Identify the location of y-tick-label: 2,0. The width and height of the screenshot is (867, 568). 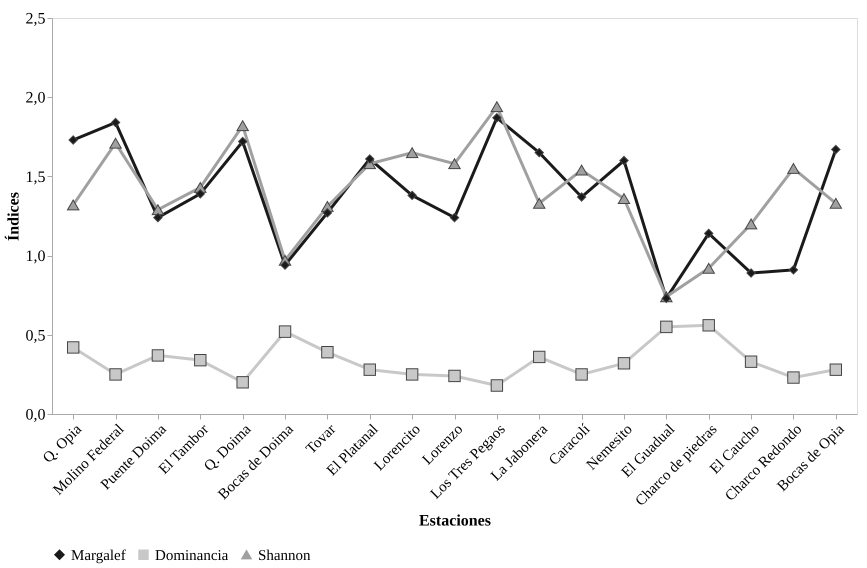
(36, 98).